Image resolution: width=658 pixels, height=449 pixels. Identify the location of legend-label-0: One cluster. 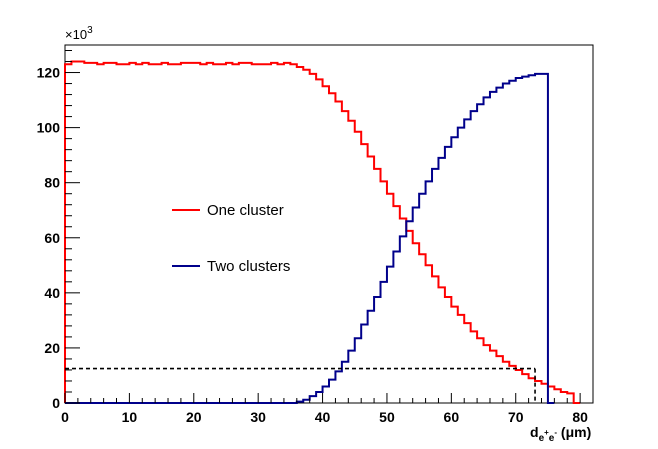
(245, 210).